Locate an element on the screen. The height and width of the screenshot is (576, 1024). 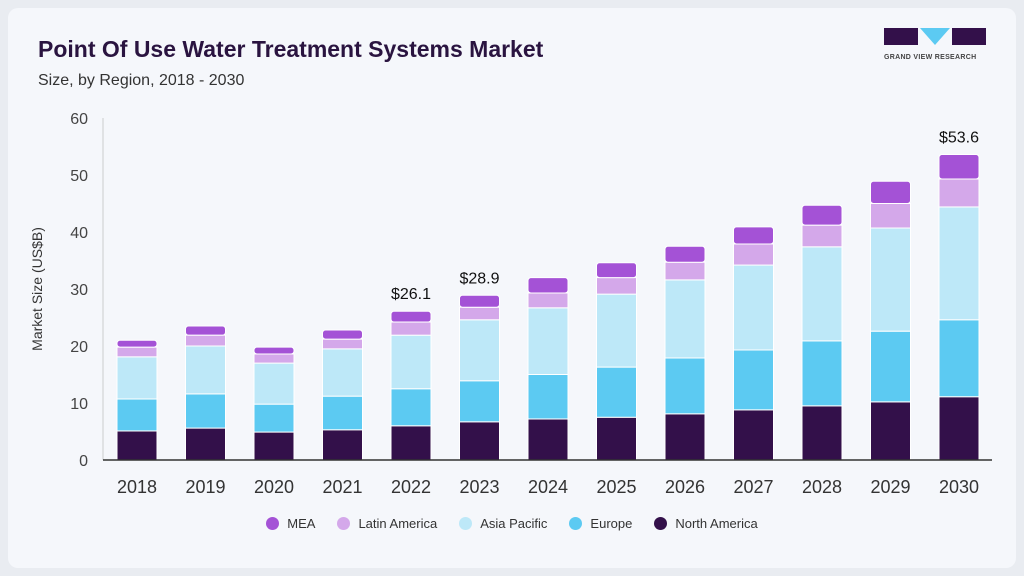
x-tick-label: 2028 is located at coordinates (822, 487).